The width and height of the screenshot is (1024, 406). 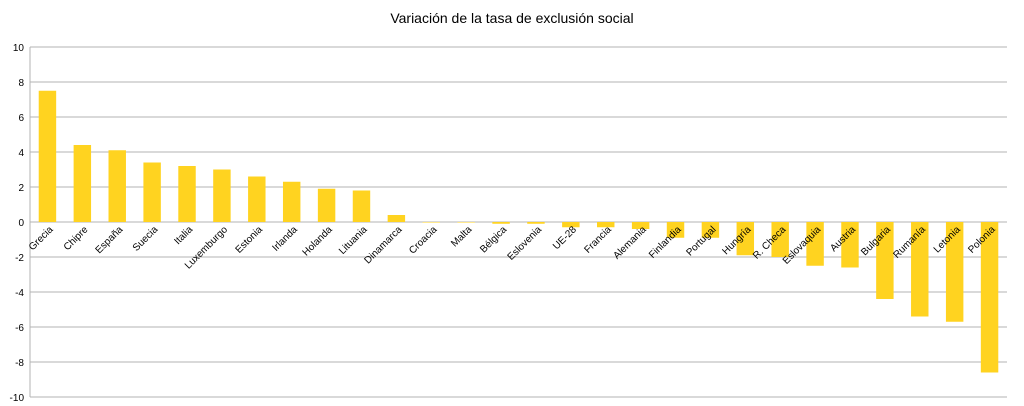 I want to click on y-tick-label: 0, so click(x=21, y=223).